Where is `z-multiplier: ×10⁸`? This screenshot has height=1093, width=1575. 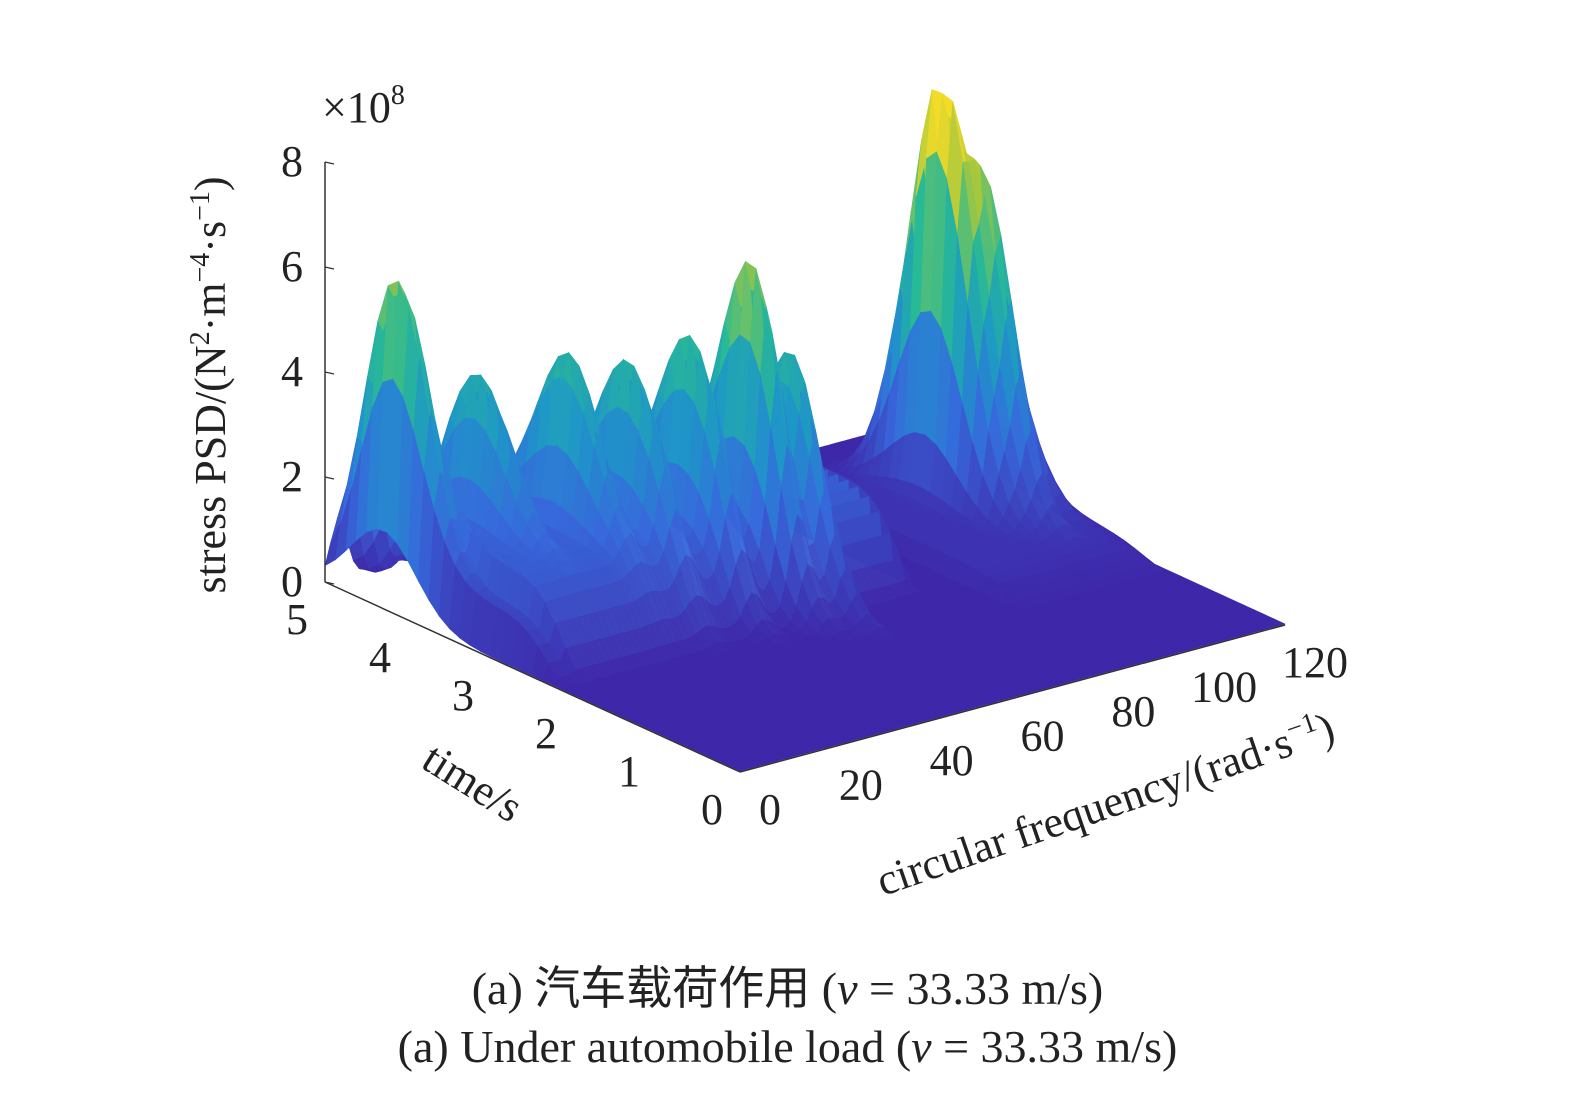 z-multiplier: ×10⁸ is located at coordinates (363, 106).